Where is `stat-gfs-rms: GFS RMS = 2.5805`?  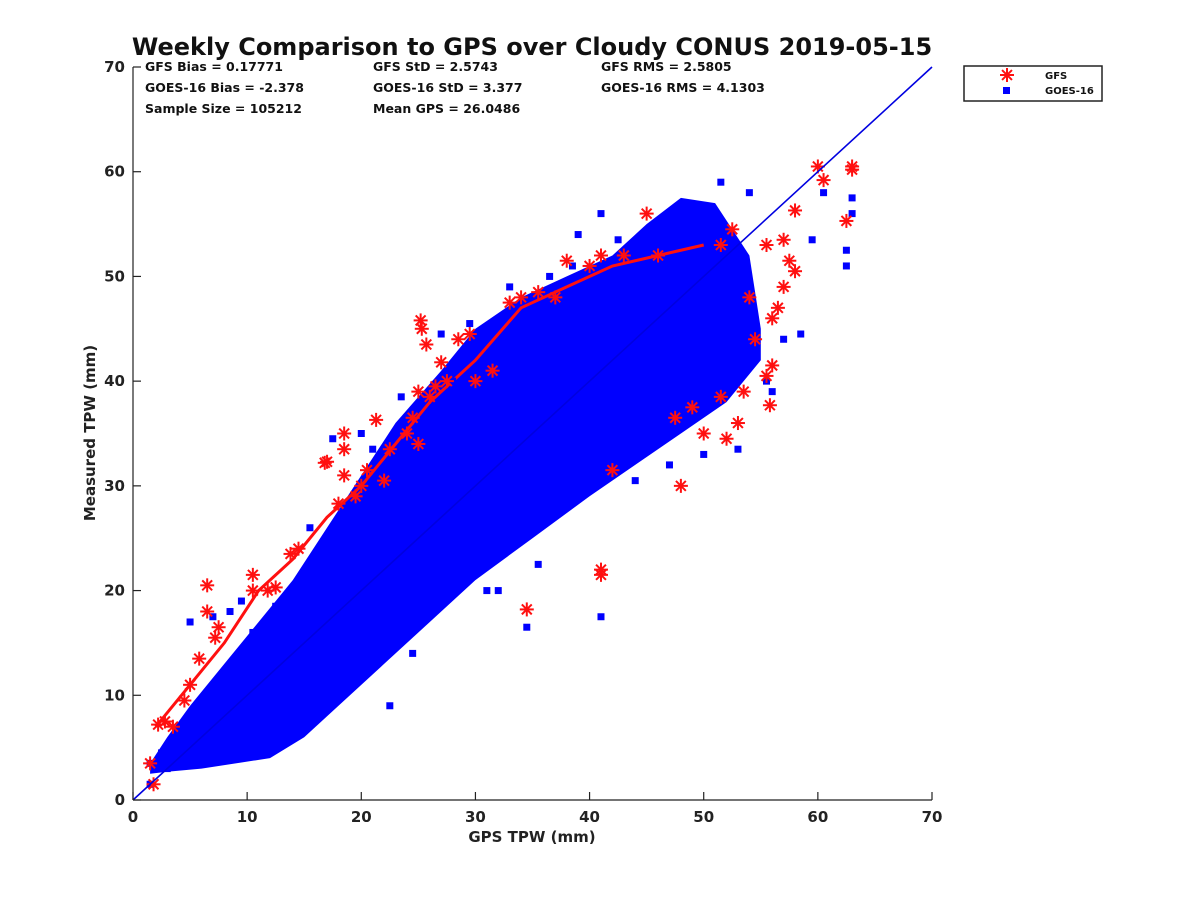 stat-gfs-rms: GFS RMS = 2.5805 is located at coordinates (666, 66).